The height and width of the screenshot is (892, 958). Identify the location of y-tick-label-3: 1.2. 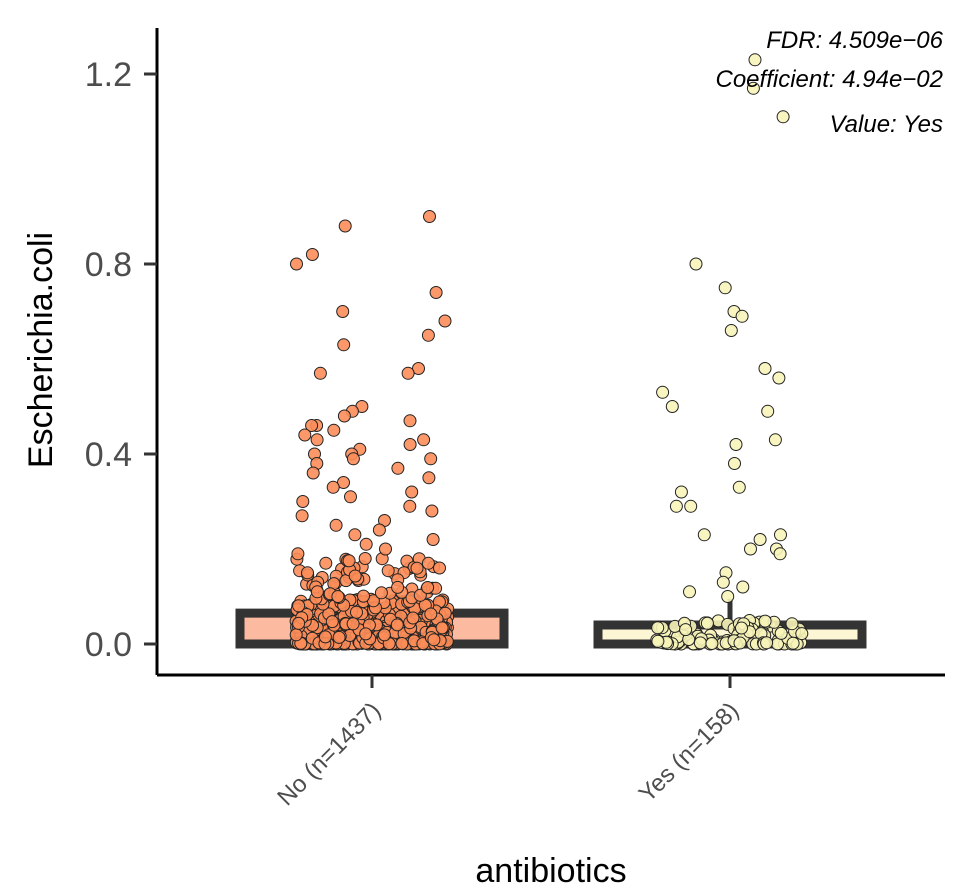
(108, 75).